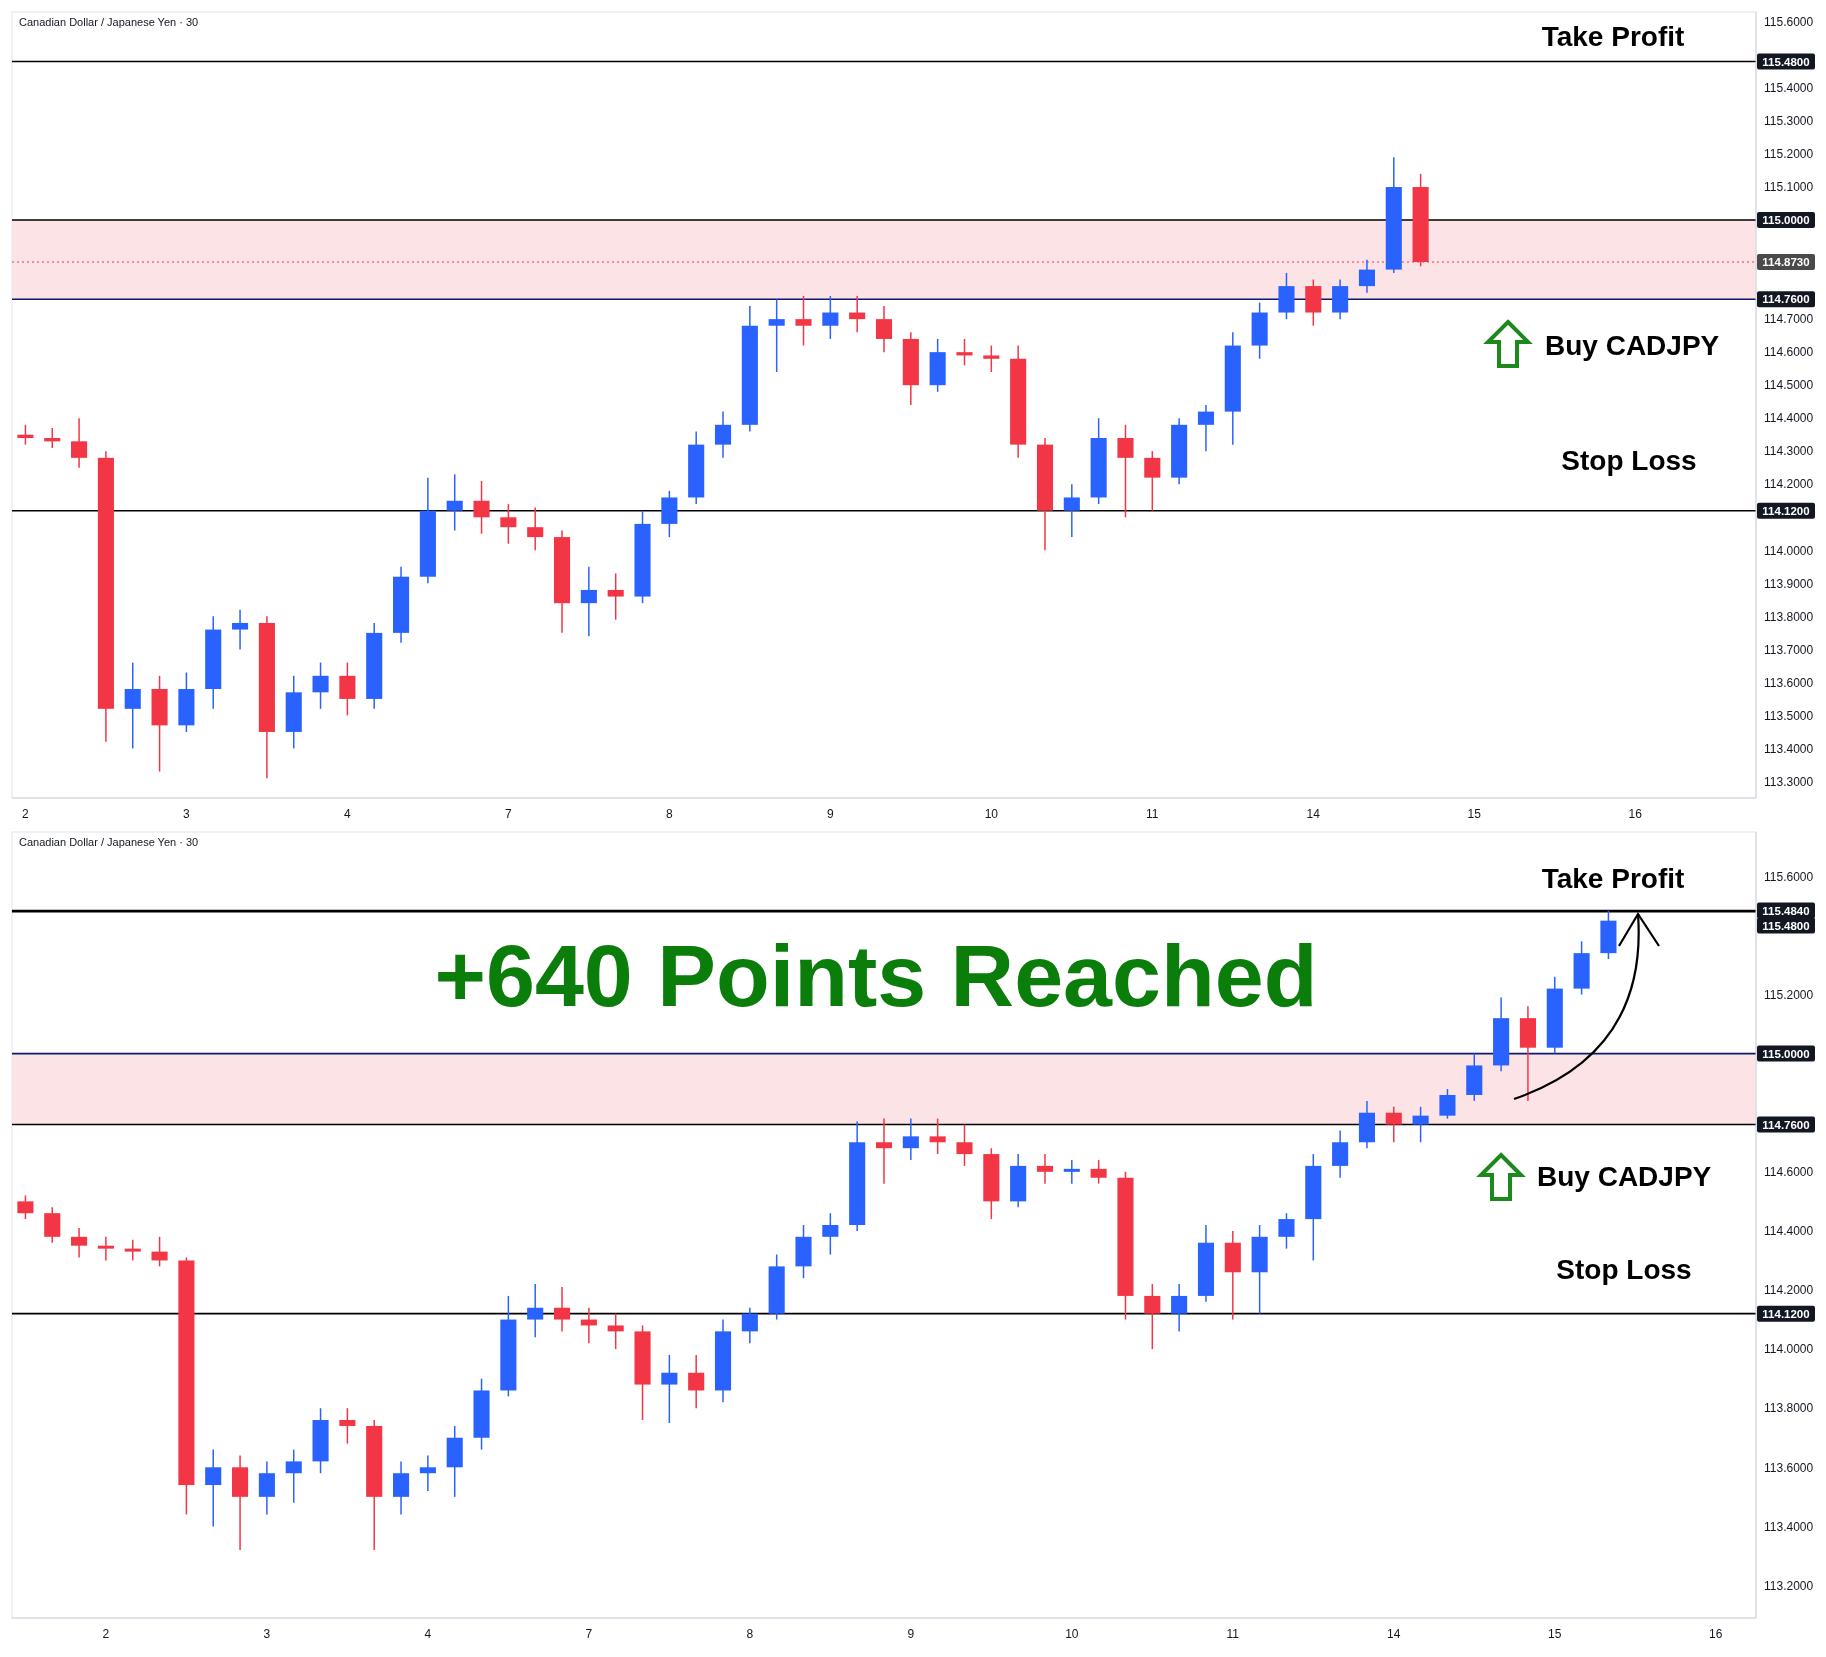  What do you see at coordinates (1789, 451) in the screenshot?
I see `y-tick-label: 114.3000` at bounding box center [1789, 451].